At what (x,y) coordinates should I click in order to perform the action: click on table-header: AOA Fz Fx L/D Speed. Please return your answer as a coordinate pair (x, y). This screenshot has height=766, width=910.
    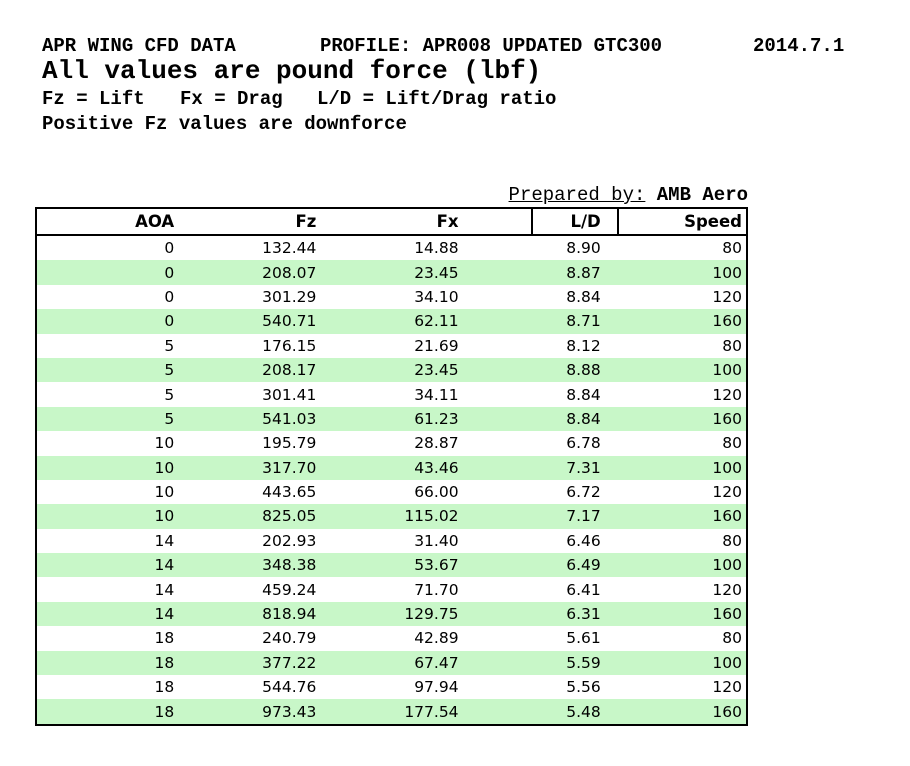
    Looking at the image, I should click on (391, 222).